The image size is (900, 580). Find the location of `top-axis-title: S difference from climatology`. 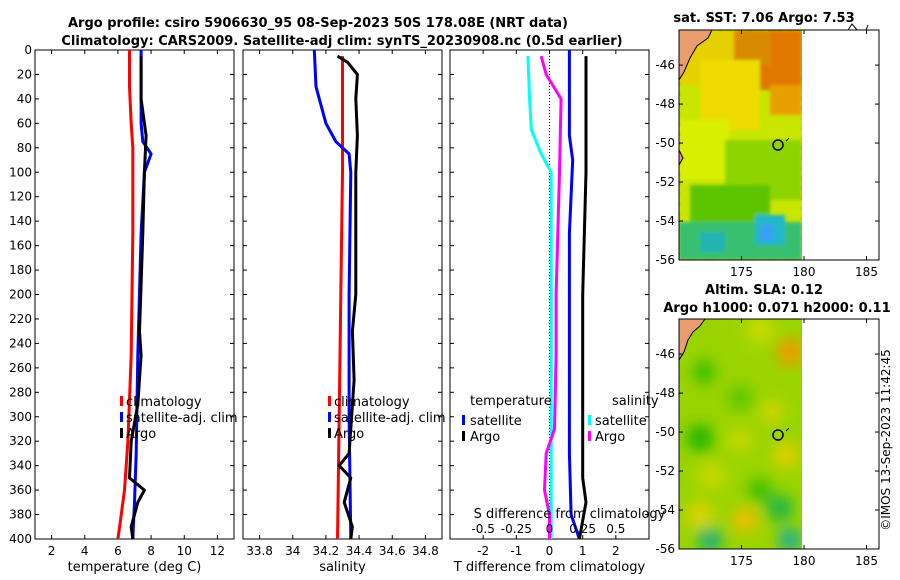

top-axis-title: S difference from climatology is located at coordinates (570, 514).